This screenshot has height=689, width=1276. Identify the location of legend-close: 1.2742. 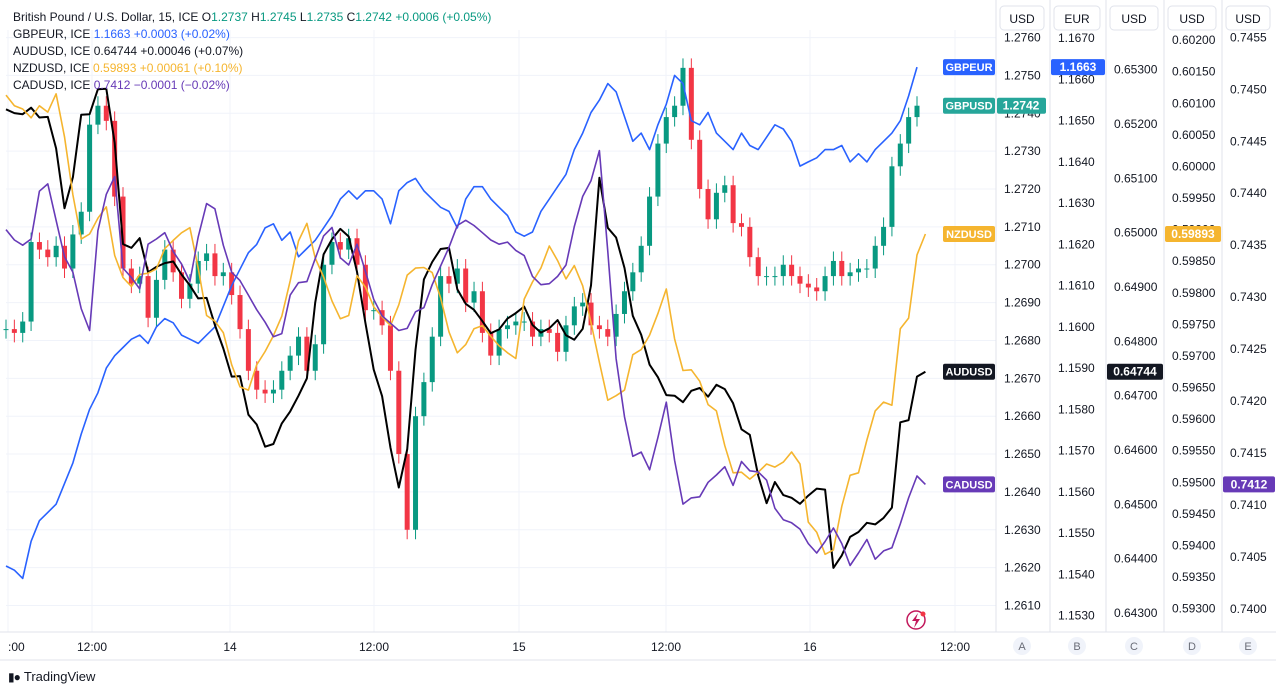
(373, 17).